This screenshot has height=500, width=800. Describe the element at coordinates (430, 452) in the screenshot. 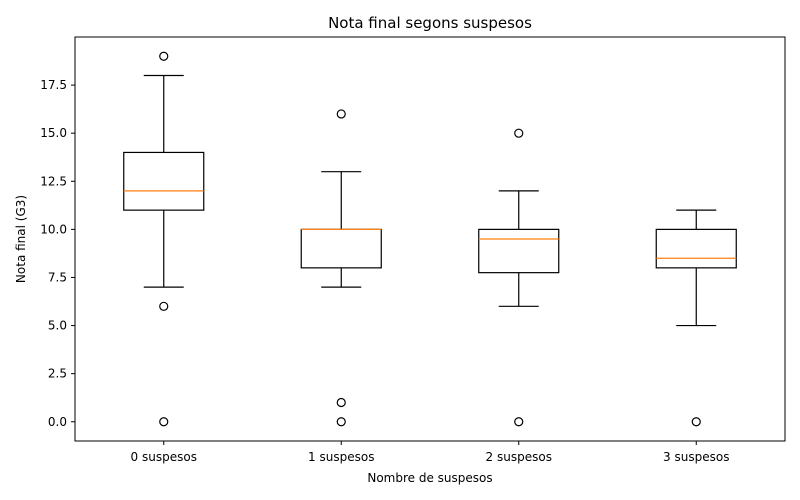

I see `x-axis: 0 suspesos 1 suspesos 2 suspesos 3 suspesos` at that location.